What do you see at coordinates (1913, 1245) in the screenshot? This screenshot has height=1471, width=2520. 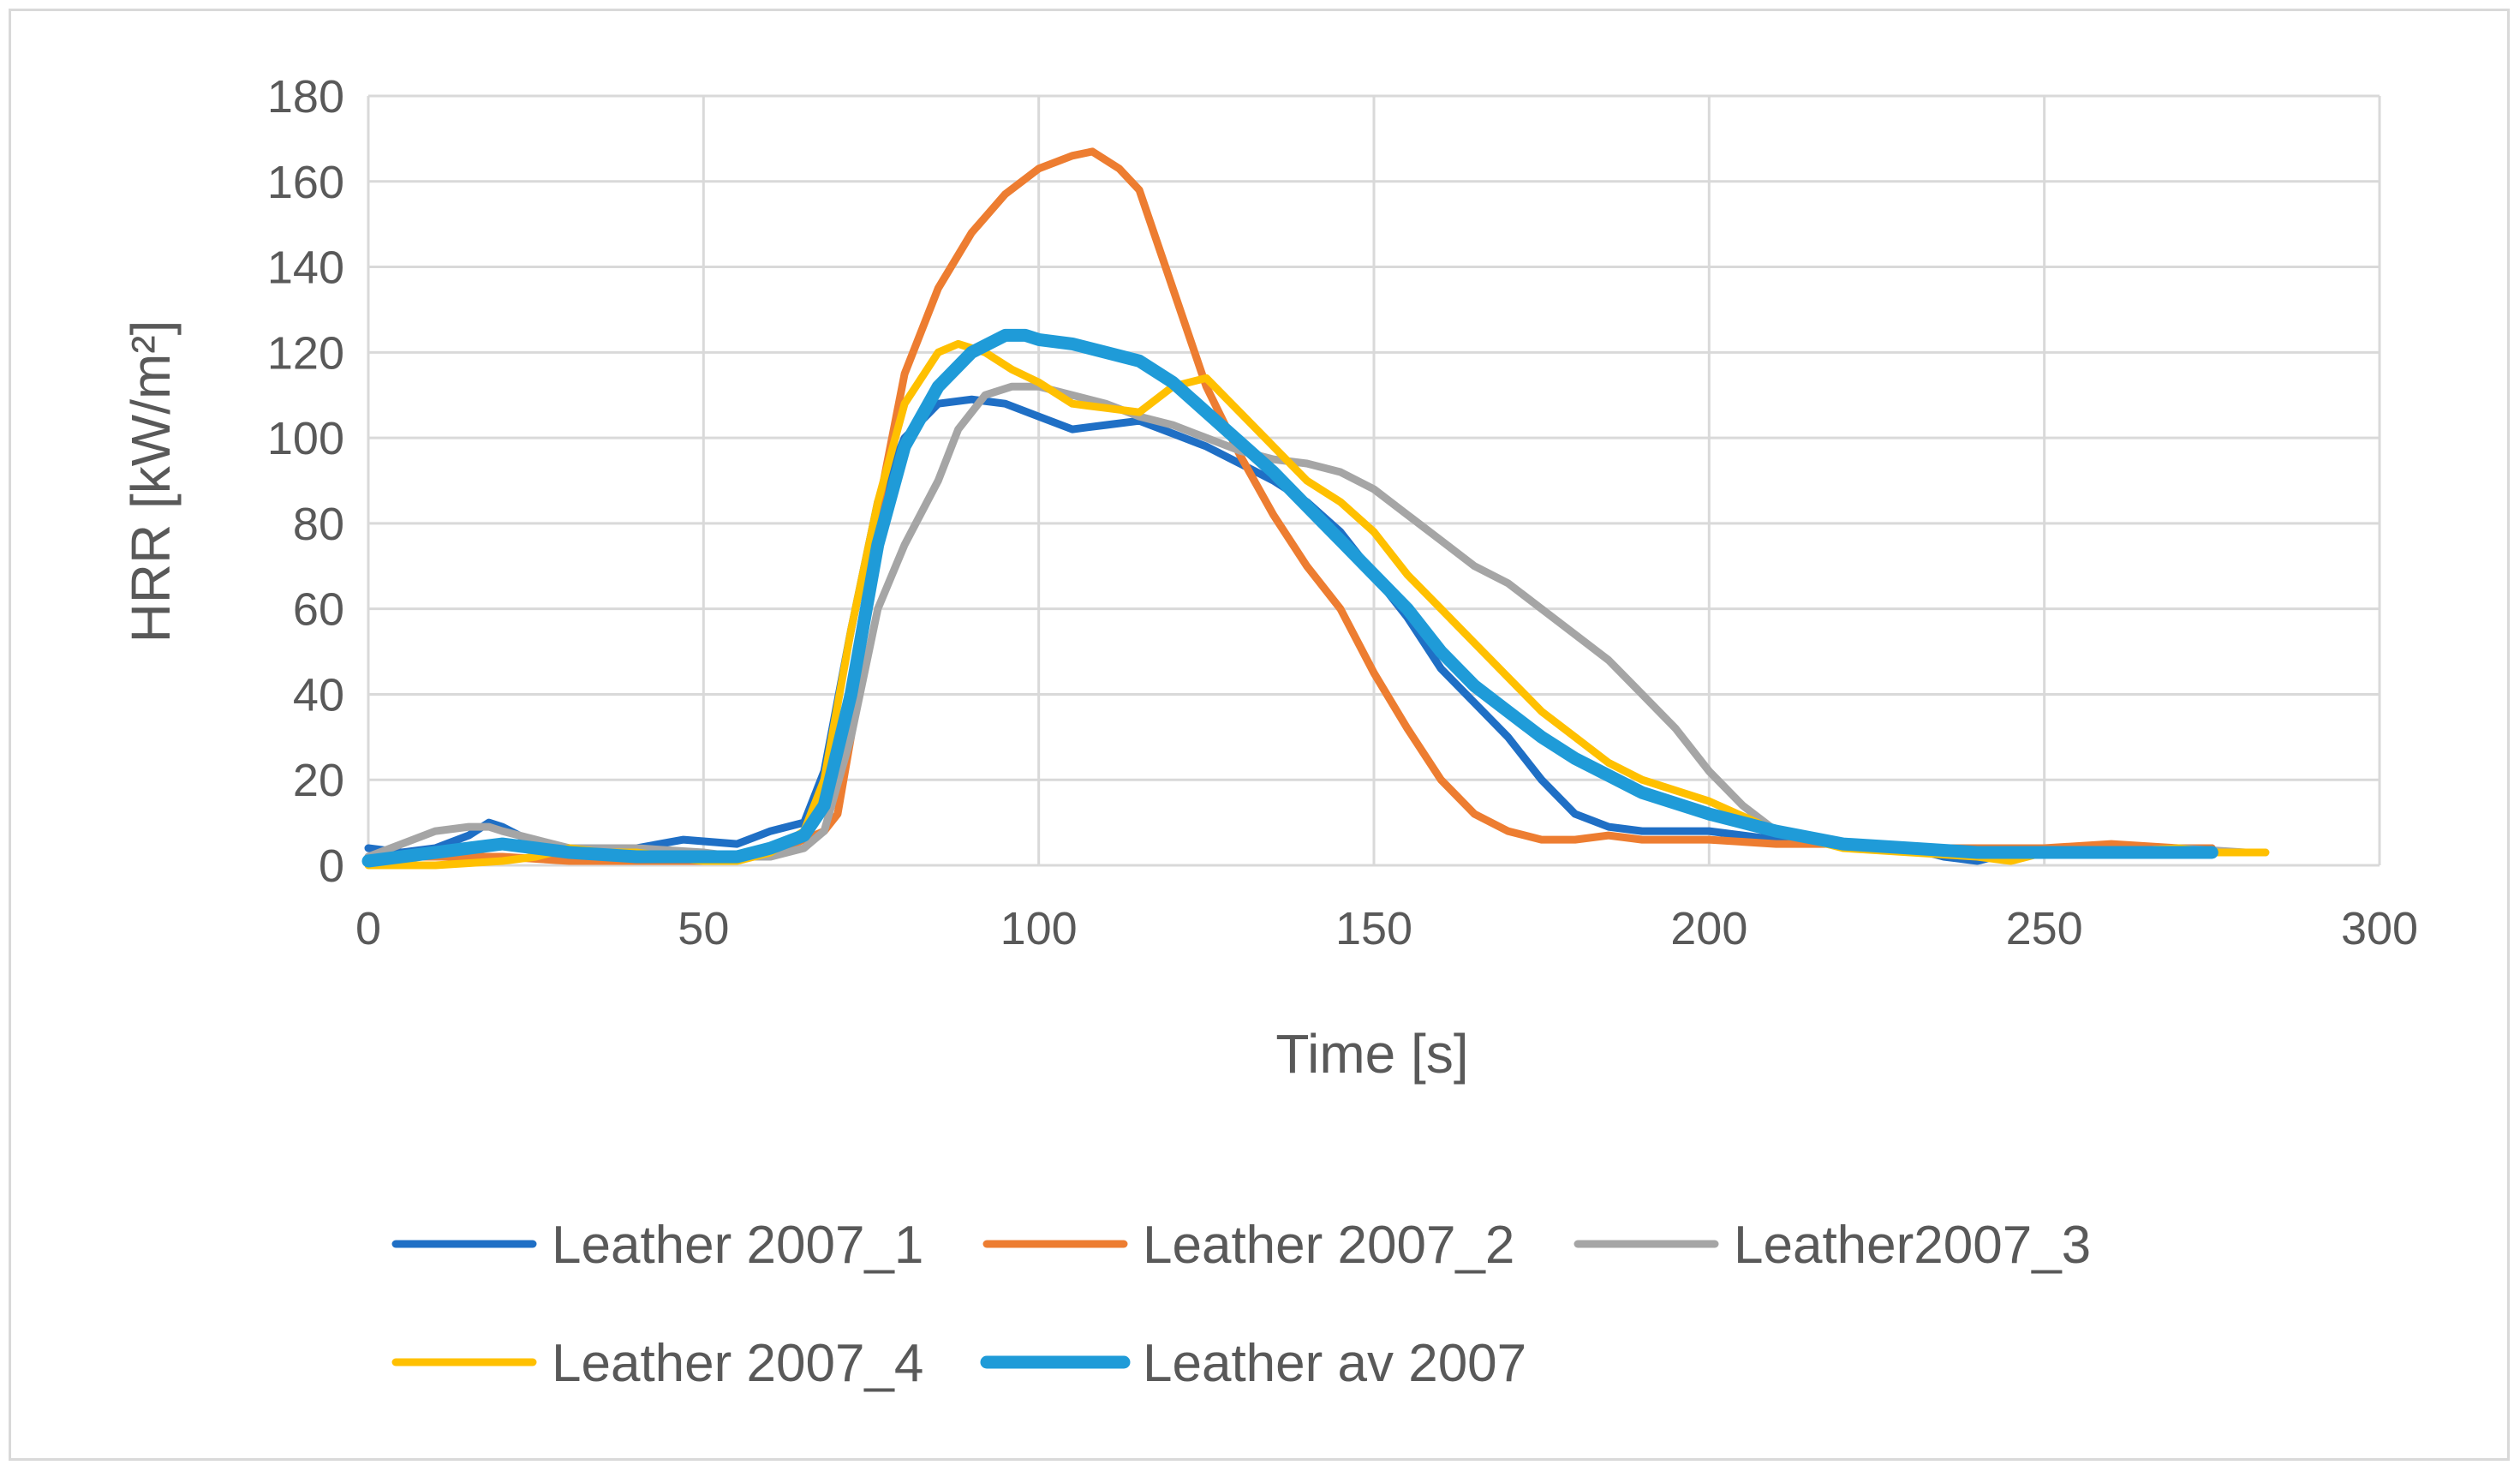 I see `legend-label: Leather2007_3` at bounding box center [1913, 1245].